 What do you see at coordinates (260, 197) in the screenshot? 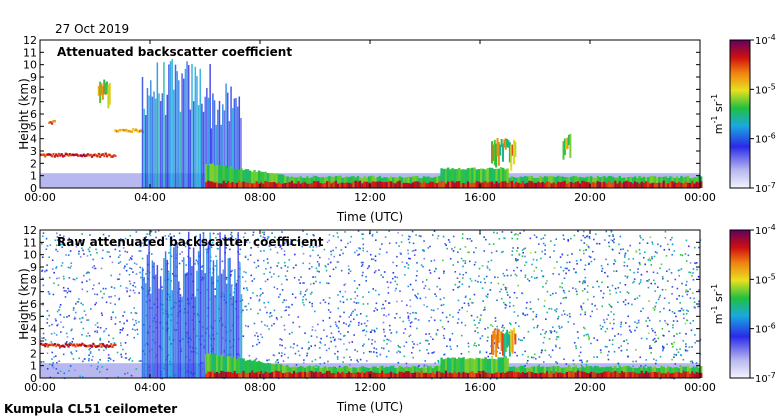
I see `x-tick-label: 08:00` at bounding box center [260, 197].